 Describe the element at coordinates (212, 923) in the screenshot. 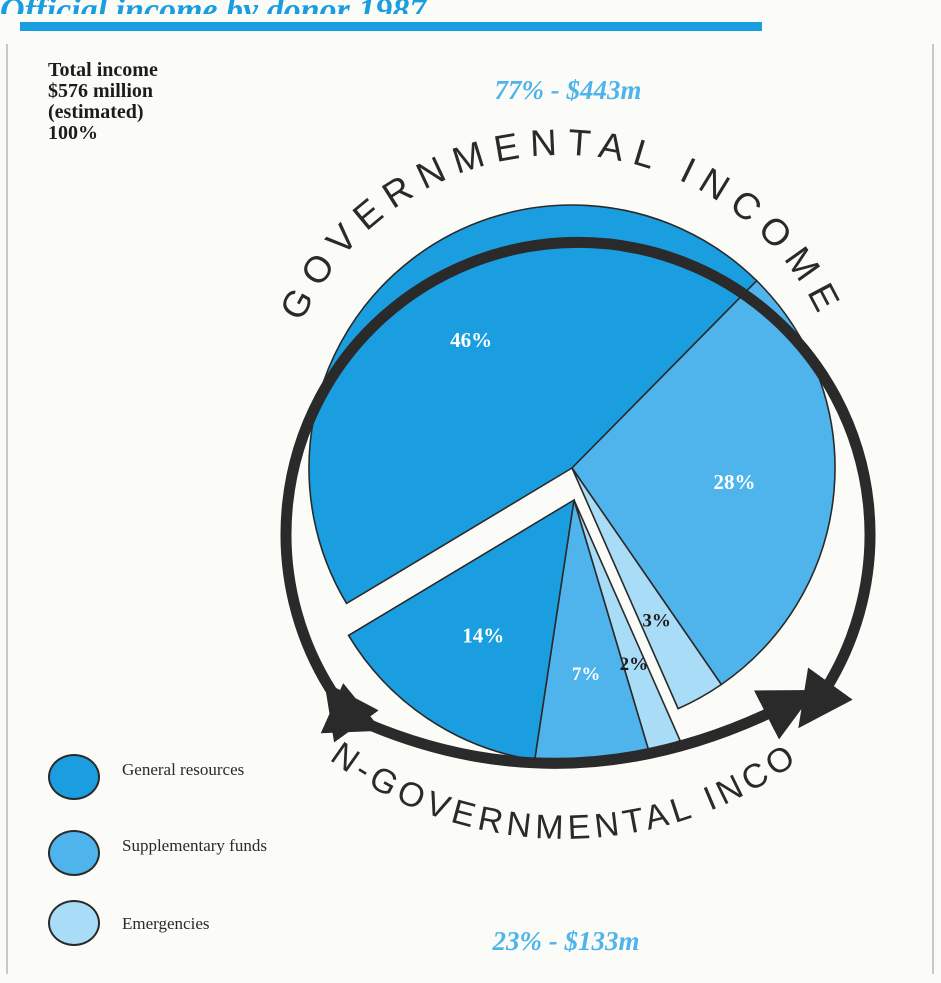

I see `legend-label: Emergencies` at that location.